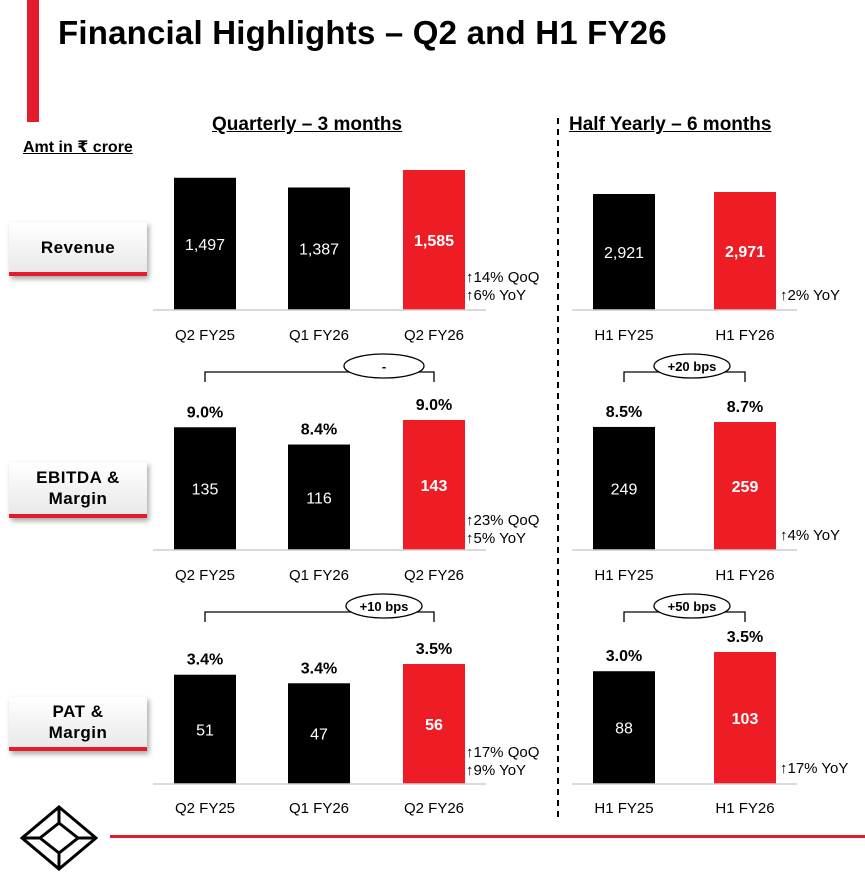 The image size is (865, 886). What do you see at coordinates (670, 124) in the screenshot?
I see `half-yearly-section-title: Half Yearly – 6 months` at bounding box center [670, 124].